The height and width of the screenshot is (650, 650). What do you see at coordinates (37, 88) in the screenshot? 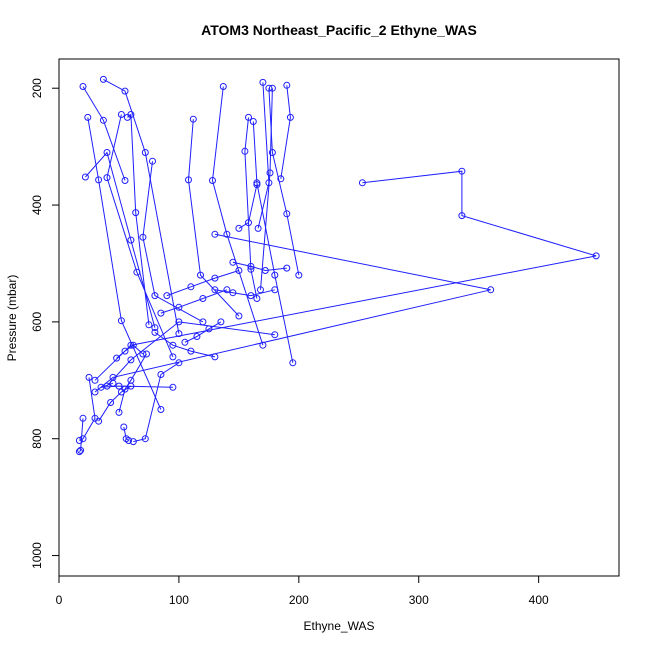
I see `y-tick-label: 200` at bounding box center [37, 88].